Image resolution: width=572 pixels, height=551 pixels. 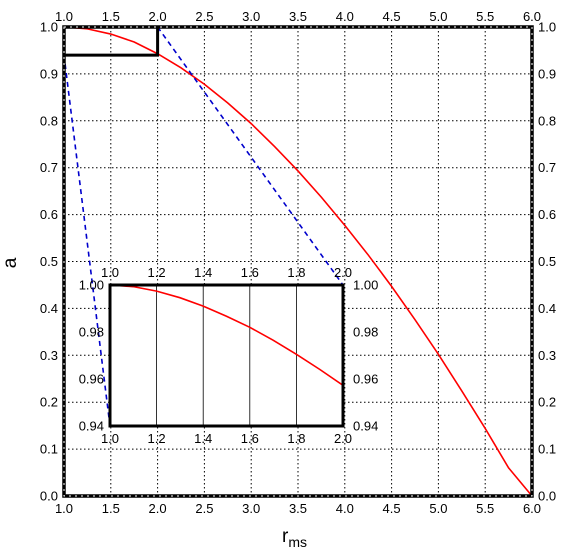 What do you see at coordinates (532, 508) in the screenshot?
I see `main-x-tick-label-bottom: 6.0` at bounding box center [532, 508].